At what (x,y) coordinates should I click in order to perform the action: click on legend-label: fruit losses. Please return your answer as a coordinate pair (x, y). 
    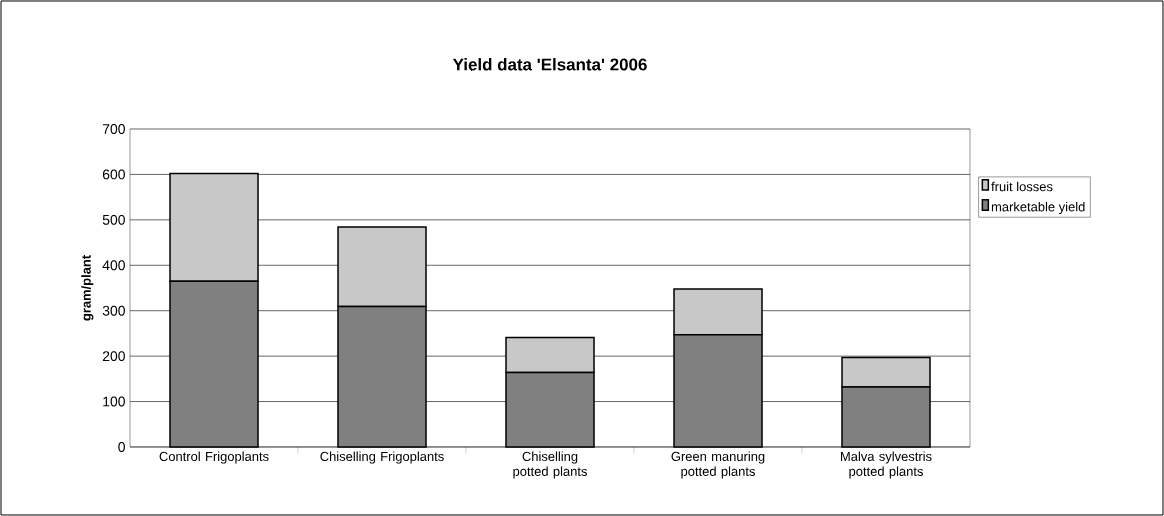
    Looking at the image, I should click on (1022, 186).